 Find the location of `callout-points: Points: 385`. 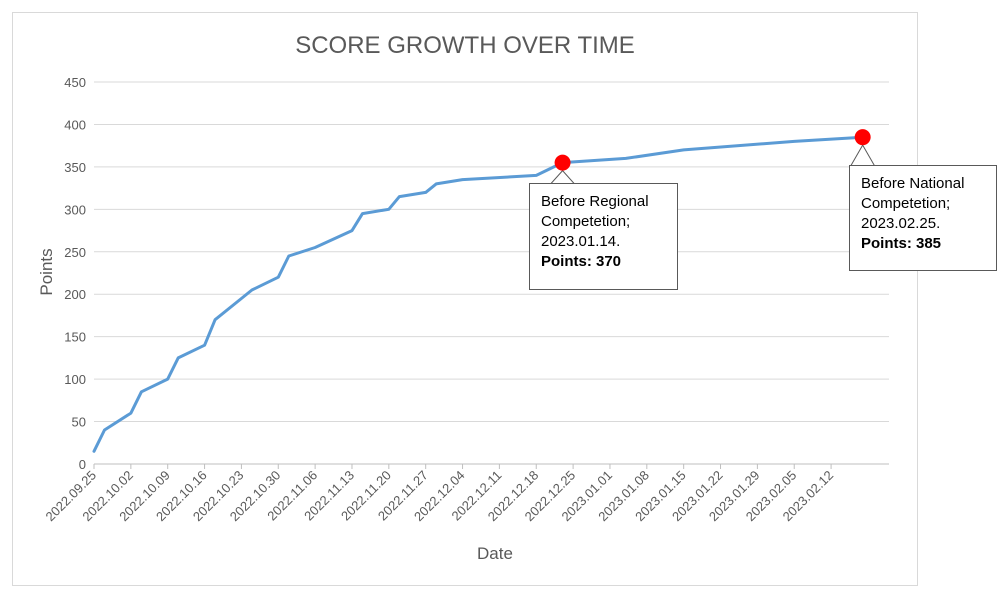

callout-points: Points: 385 is located at coordinates (901, 243).